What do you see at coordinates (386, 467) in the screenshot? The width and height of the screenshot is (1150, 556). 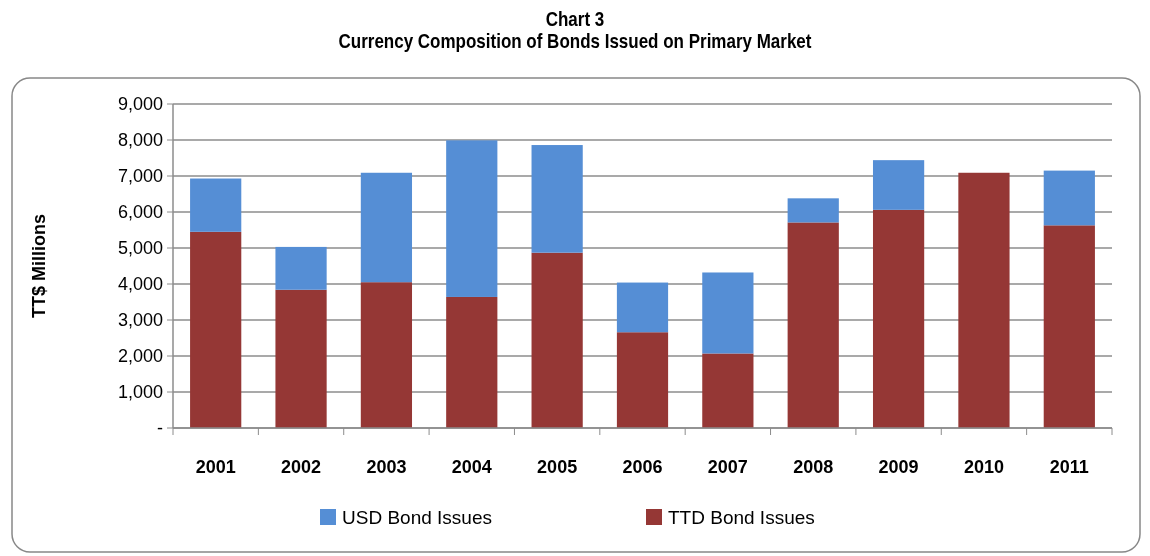 I see `x-tick-label: 2003` at bounding box center [386, 467].